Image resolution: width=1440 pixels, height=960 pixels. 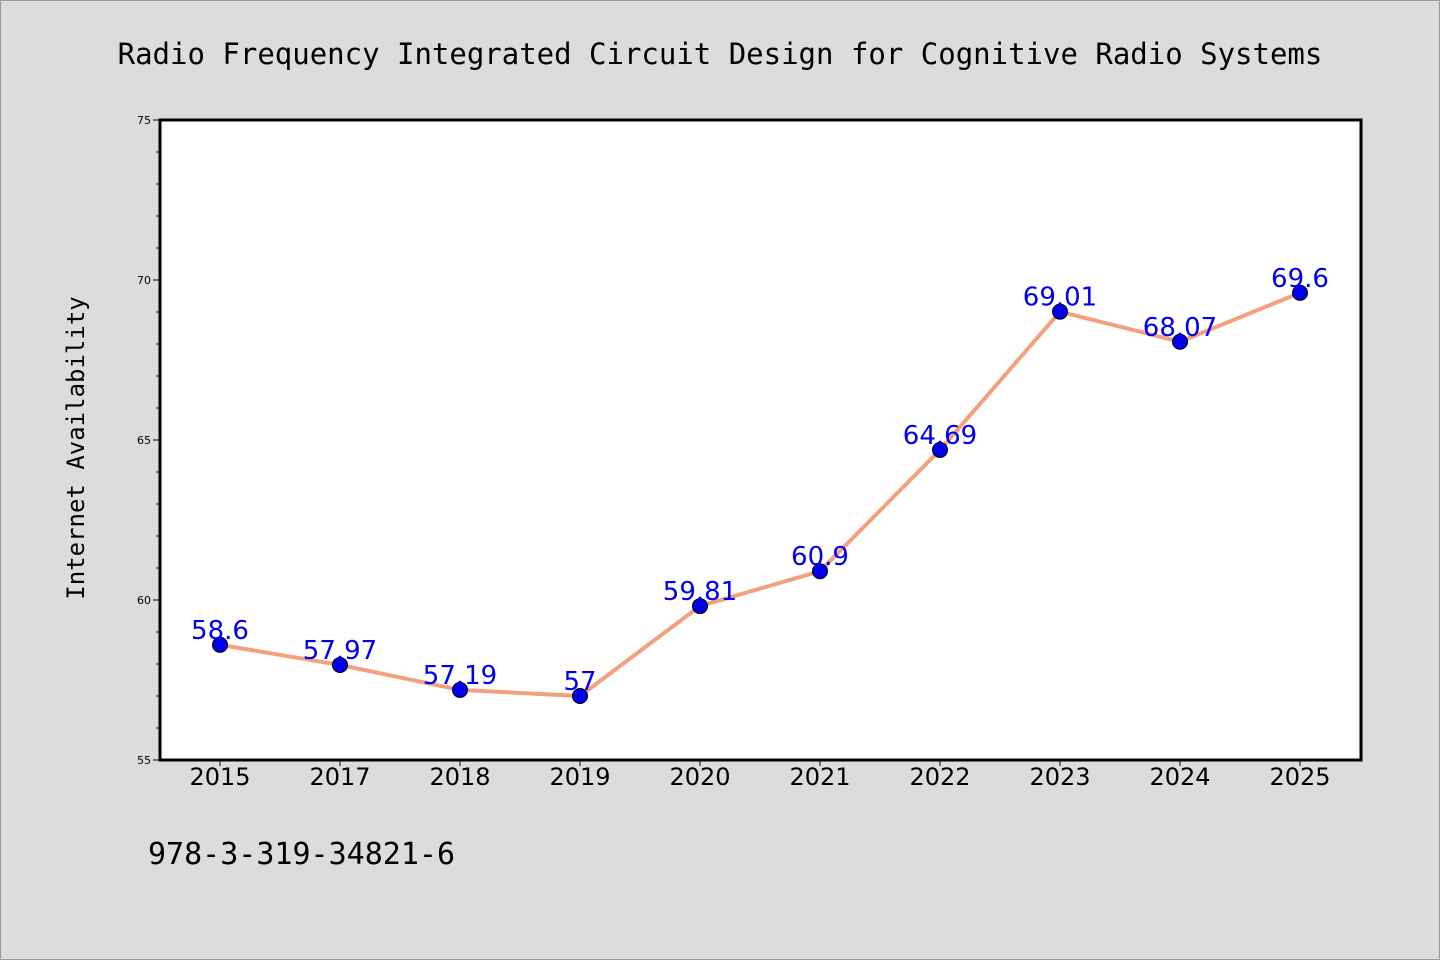 What do you see at coordinates (940, 436) in the screenshot?
I see `data-label: 64.69` at bounding box center [940, 436].